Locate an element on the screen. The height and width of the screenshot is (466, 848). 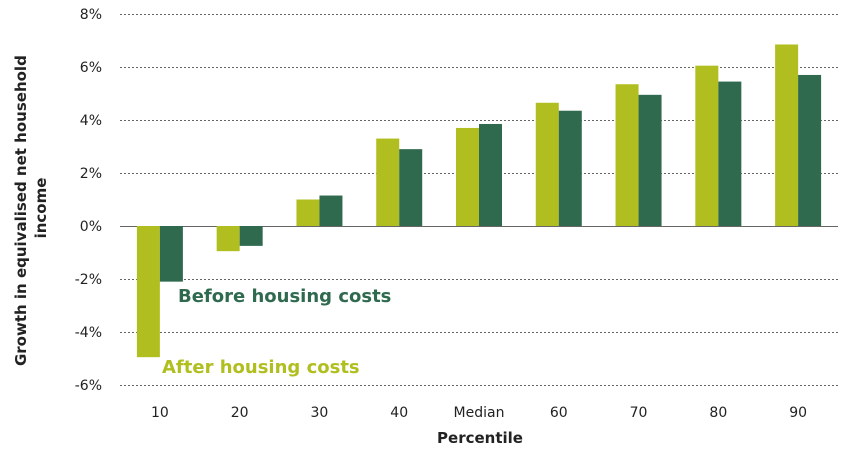
y-tick-label: 8% is located at coordinates (91, 15).